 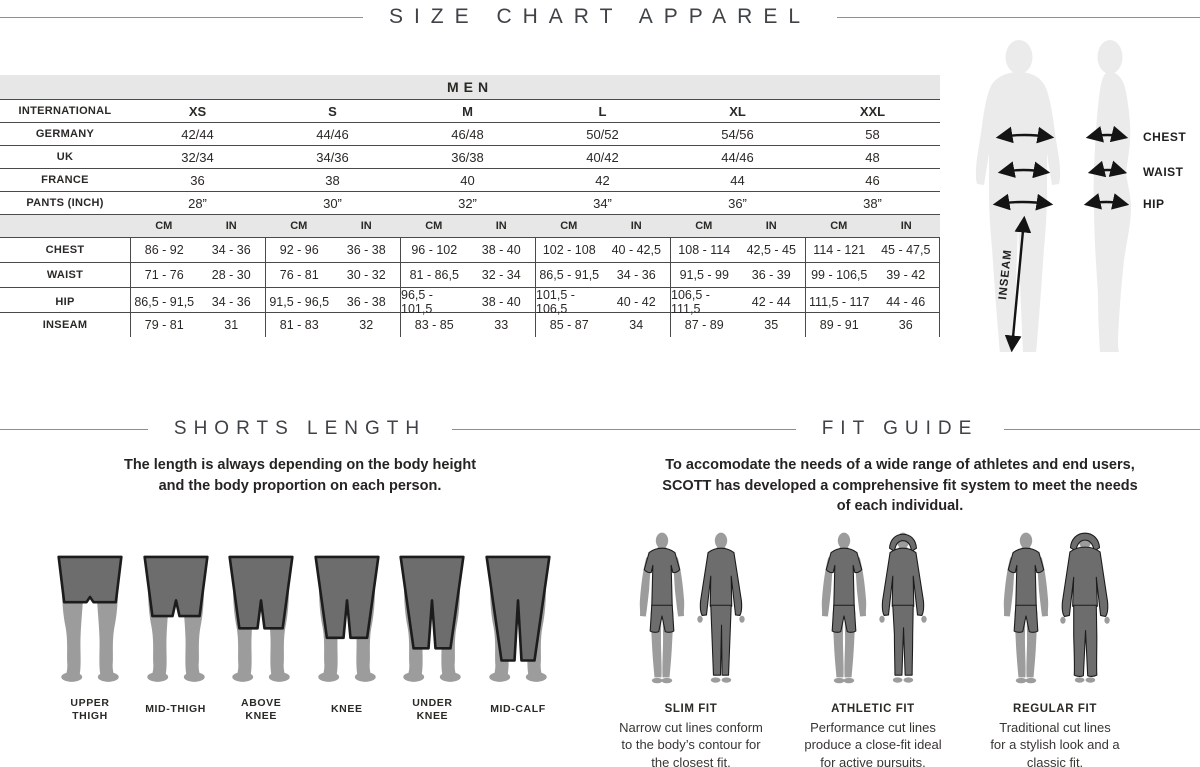 I want to click on fit-figure-hoodie, so click(x=902, y=607).